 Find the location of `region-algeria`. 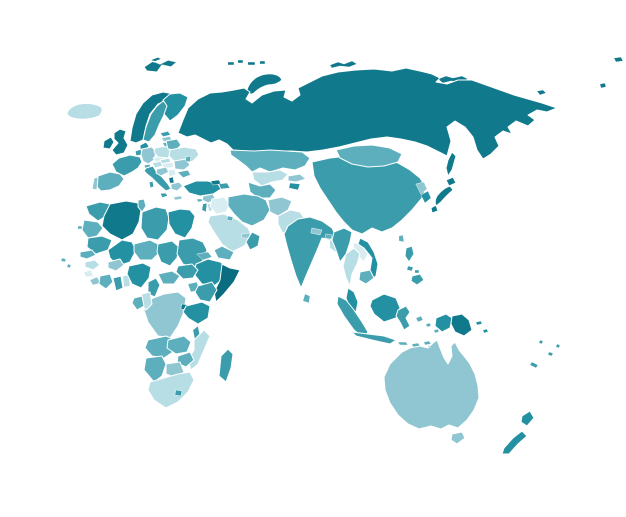

region-algeria is located at coordinates (121, 220).